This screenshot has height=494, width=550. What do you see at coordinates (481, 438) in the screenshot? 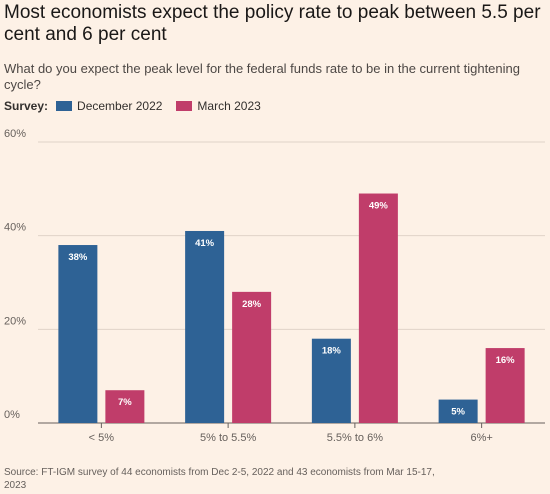
I see `x-tick-label: 6%+` at bounding box center [481, 438].